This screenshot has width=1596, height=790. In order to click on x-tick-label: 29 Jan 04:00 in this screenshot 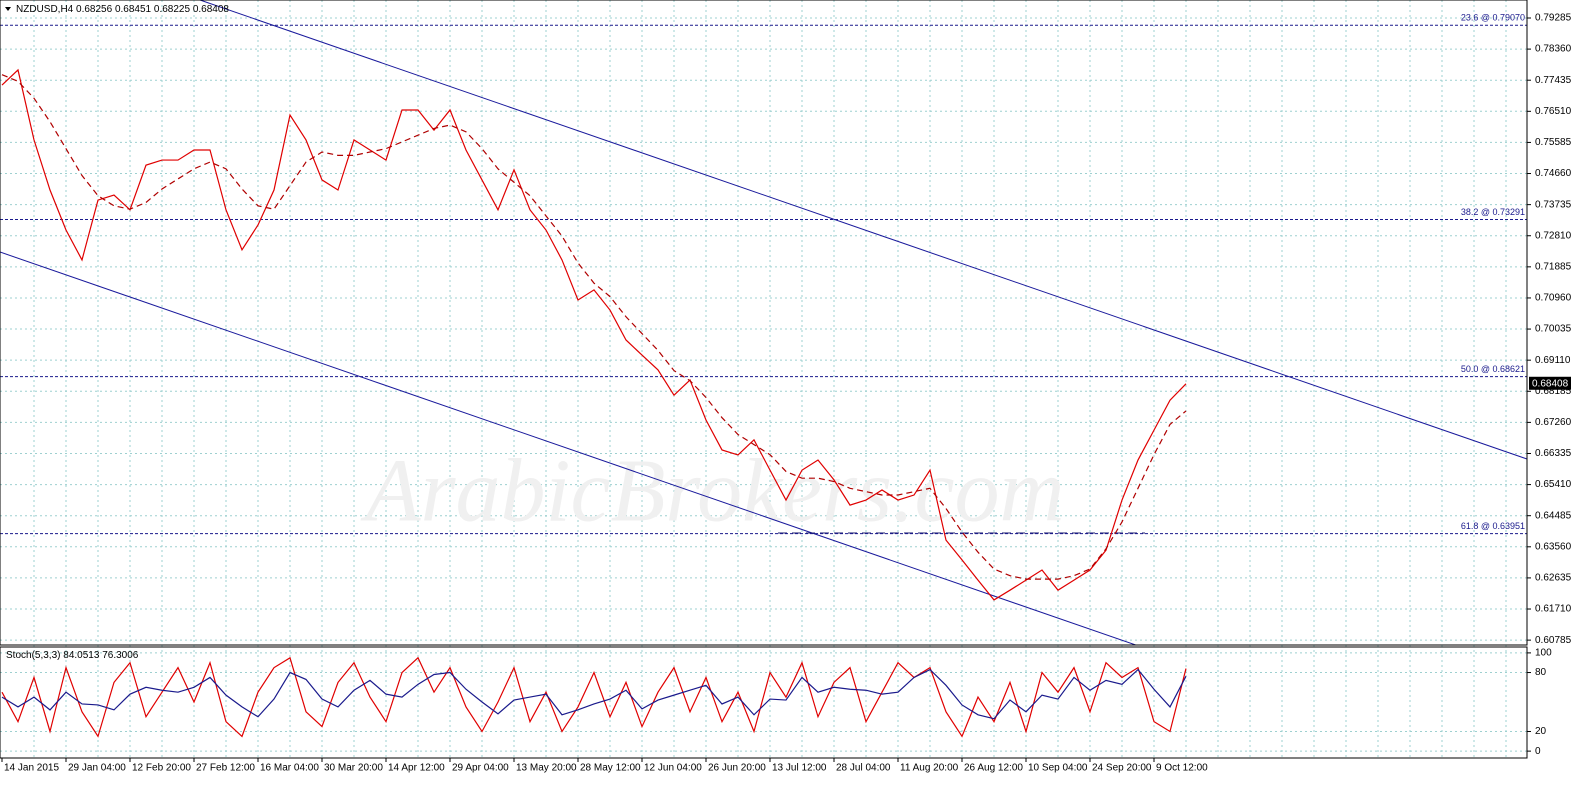, I will do `click(97, 768)`.